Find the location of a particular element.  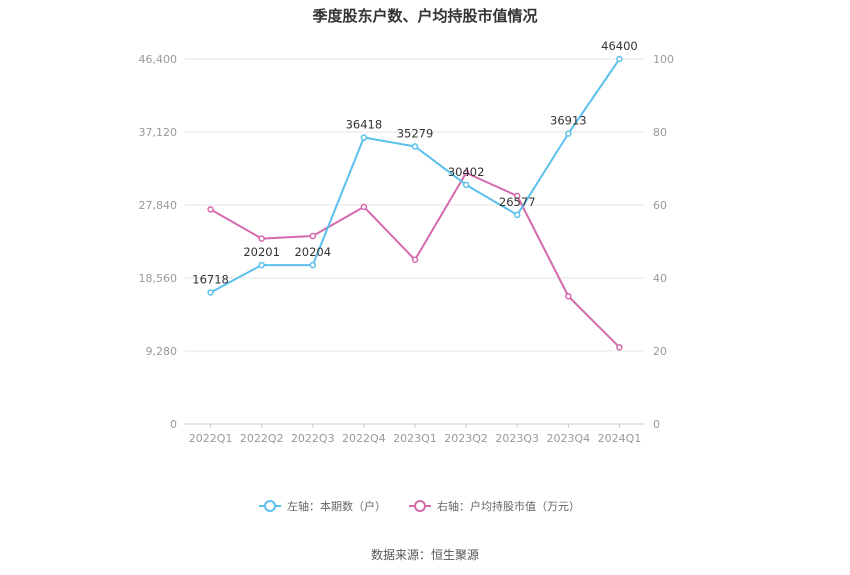

legend-item-avg-value: 右轴：户均持股市值（万元） is located at coordinates (494, 506).